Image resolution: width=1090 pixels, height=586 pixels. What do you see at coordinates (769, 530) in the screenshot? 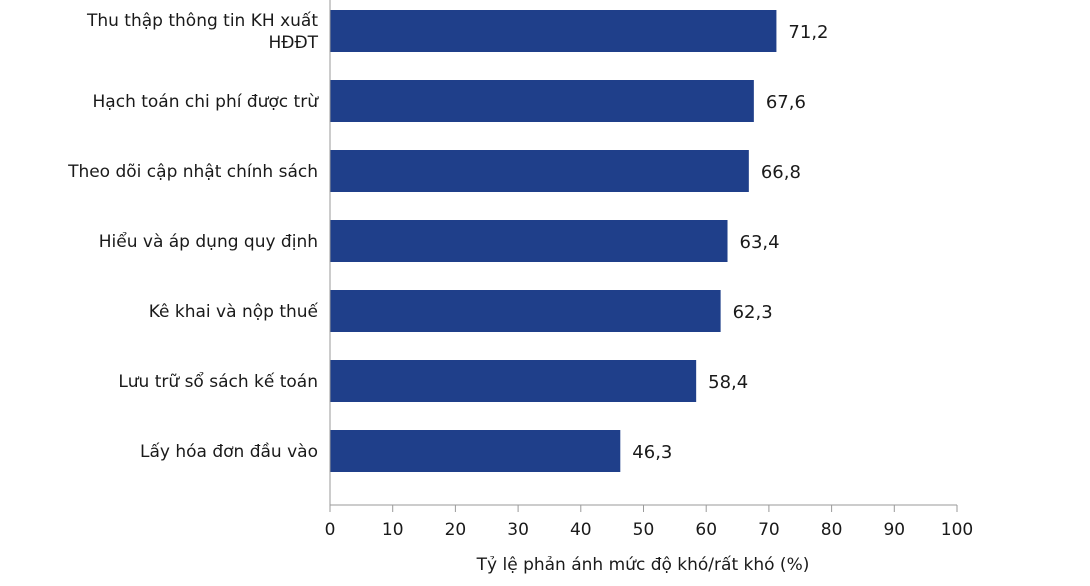
I see `x-tick-label: 70` at bounding box center [769, 530].